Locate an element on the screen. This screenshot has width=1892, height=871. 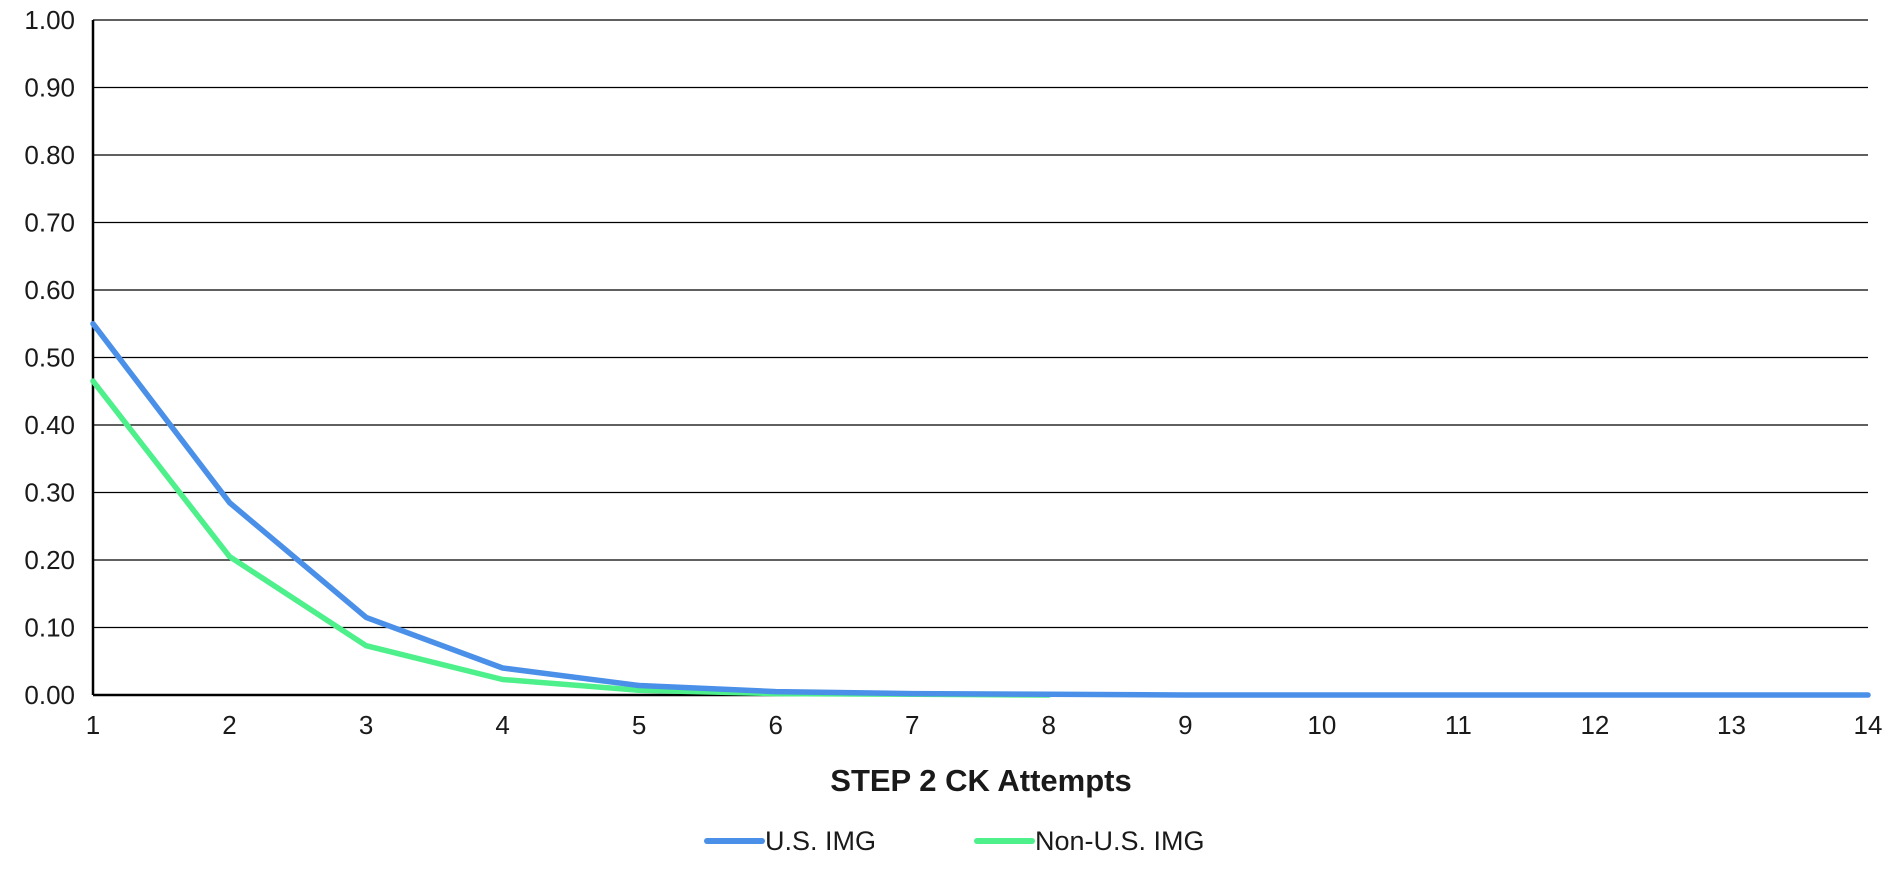
y-tick-label: 0.50 is located at coordinates (49, 358).